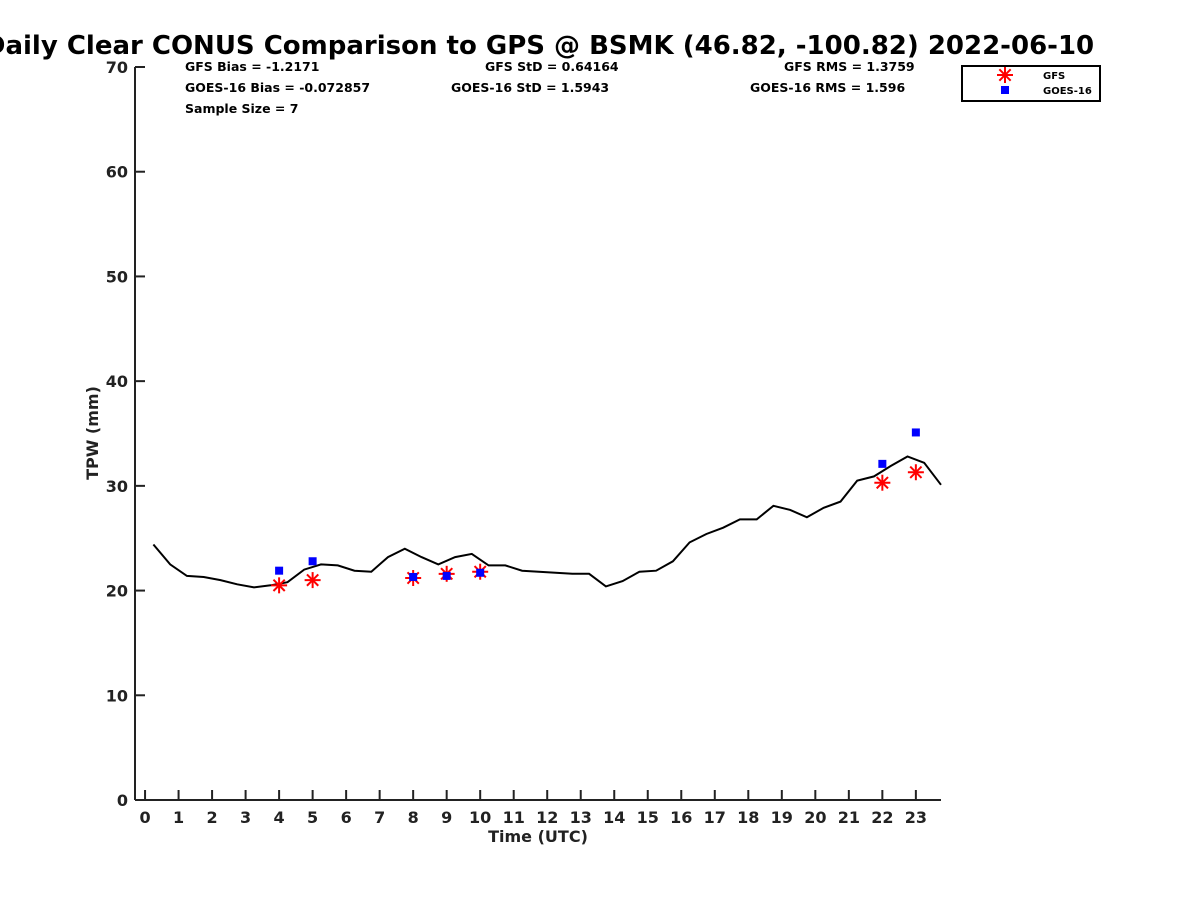 This screenshot has width=1200, height=900. Describe the element at coordinates (815, 817) in the screenshot. I see `x-tick-label: 20` at that location.